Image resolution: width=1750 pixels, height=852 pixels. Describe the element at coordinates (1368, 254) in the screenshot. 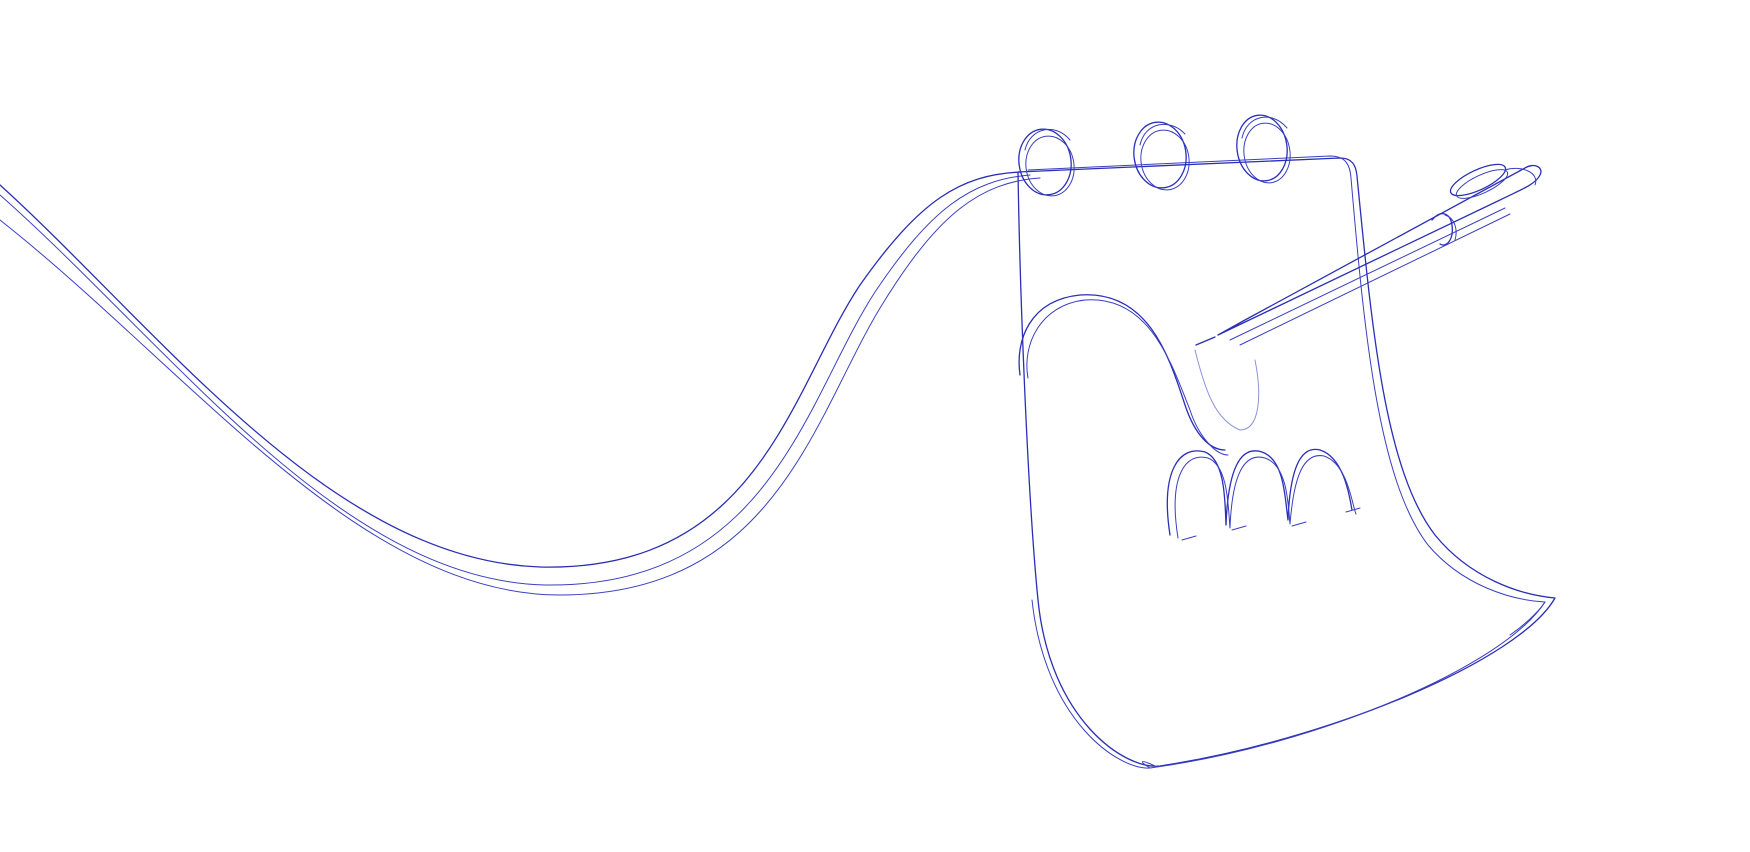

I see `pencil-icon` at that location.